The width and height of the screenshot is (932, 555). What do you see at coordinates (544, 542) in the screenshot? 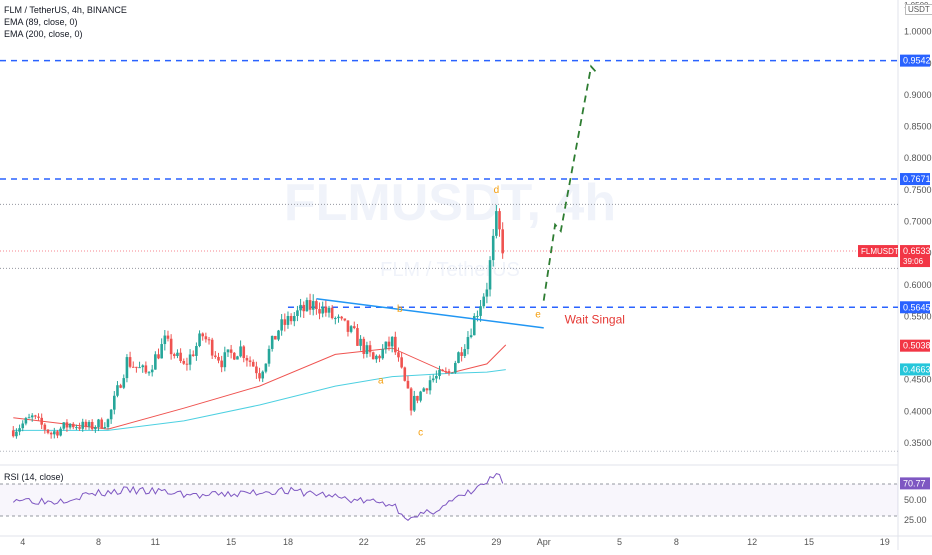
I see `x-tick-label: Apr` at bounding box center [544, 542].